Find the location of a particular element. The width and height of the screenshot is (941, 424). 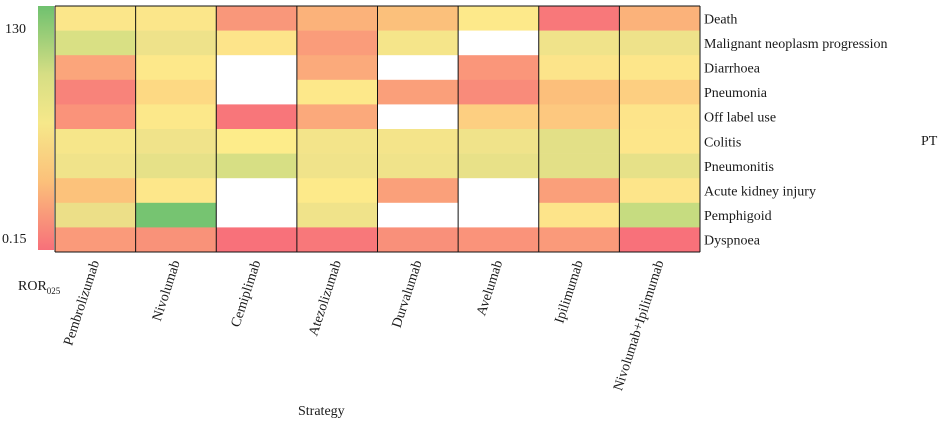

column-label: Durvalumab is located at coordinates (408, 294).